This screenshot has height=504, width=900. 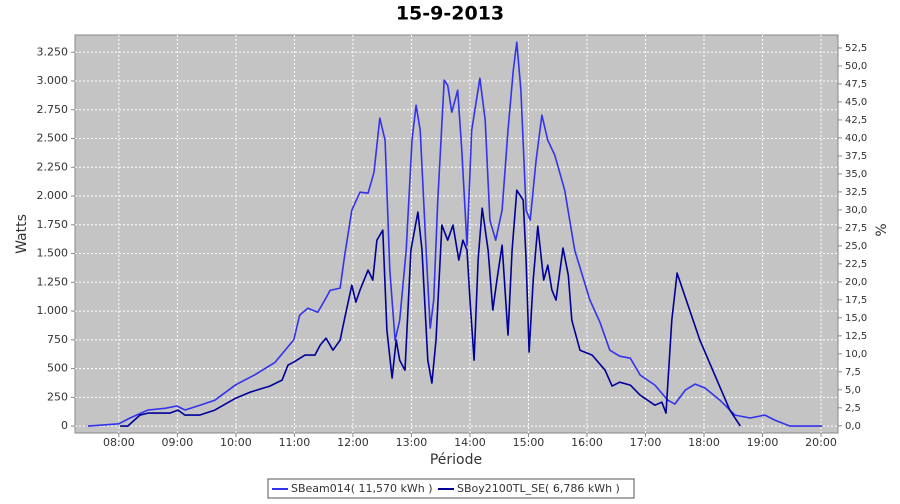 I want to click on y2-tick-label: 27,5, so click(x=856, y=228).